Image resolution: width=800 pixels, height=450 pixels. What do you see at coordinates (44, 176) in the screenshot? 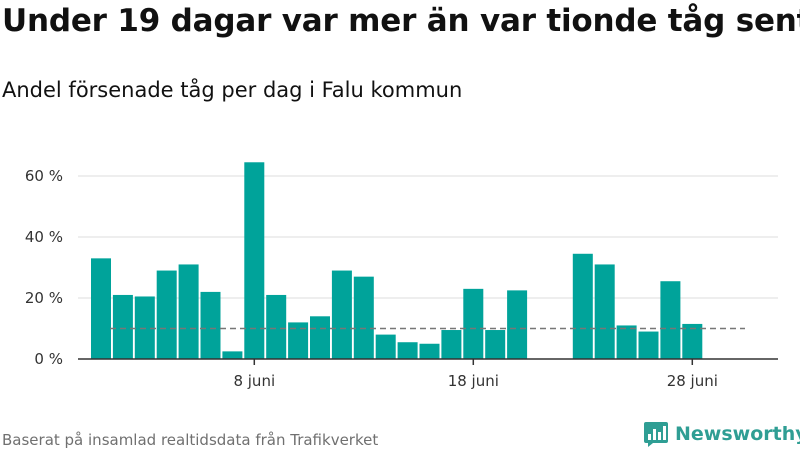
I see `y-tick-label: 60 %` at bounding box center [44, 176].